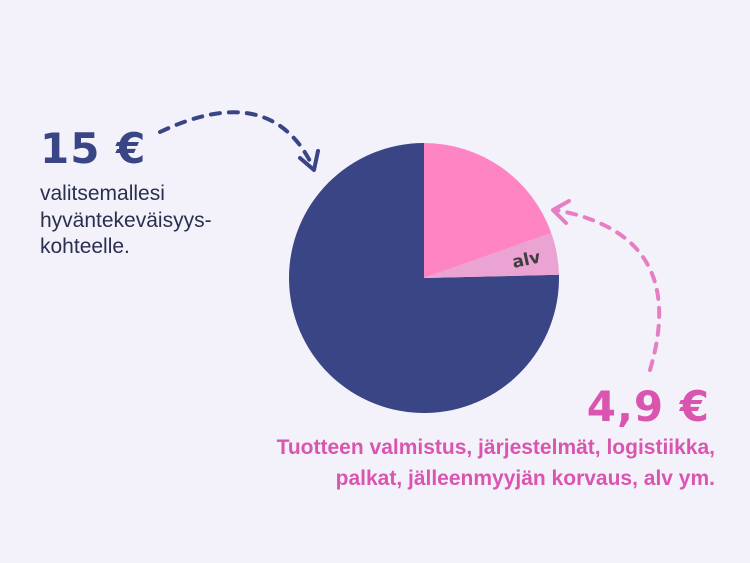 This screenshot has height=563, width=750. I want to click on arrow-right-line, so click(608, 290).